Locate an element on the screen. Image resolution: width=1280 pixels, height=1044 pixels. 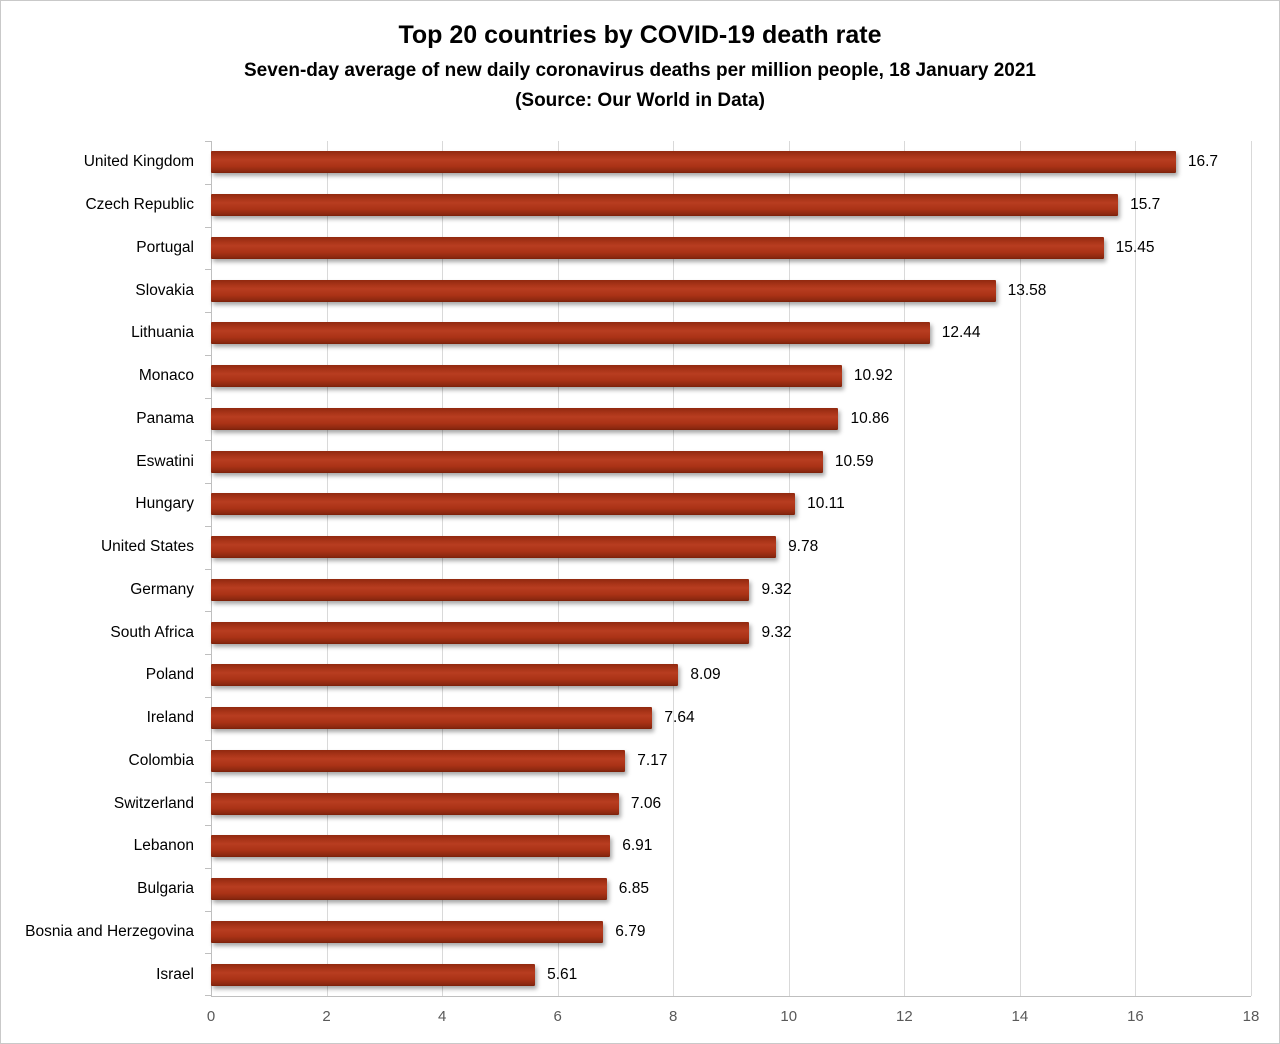
value-label: 9.78 is located at coordinates (803, 547).